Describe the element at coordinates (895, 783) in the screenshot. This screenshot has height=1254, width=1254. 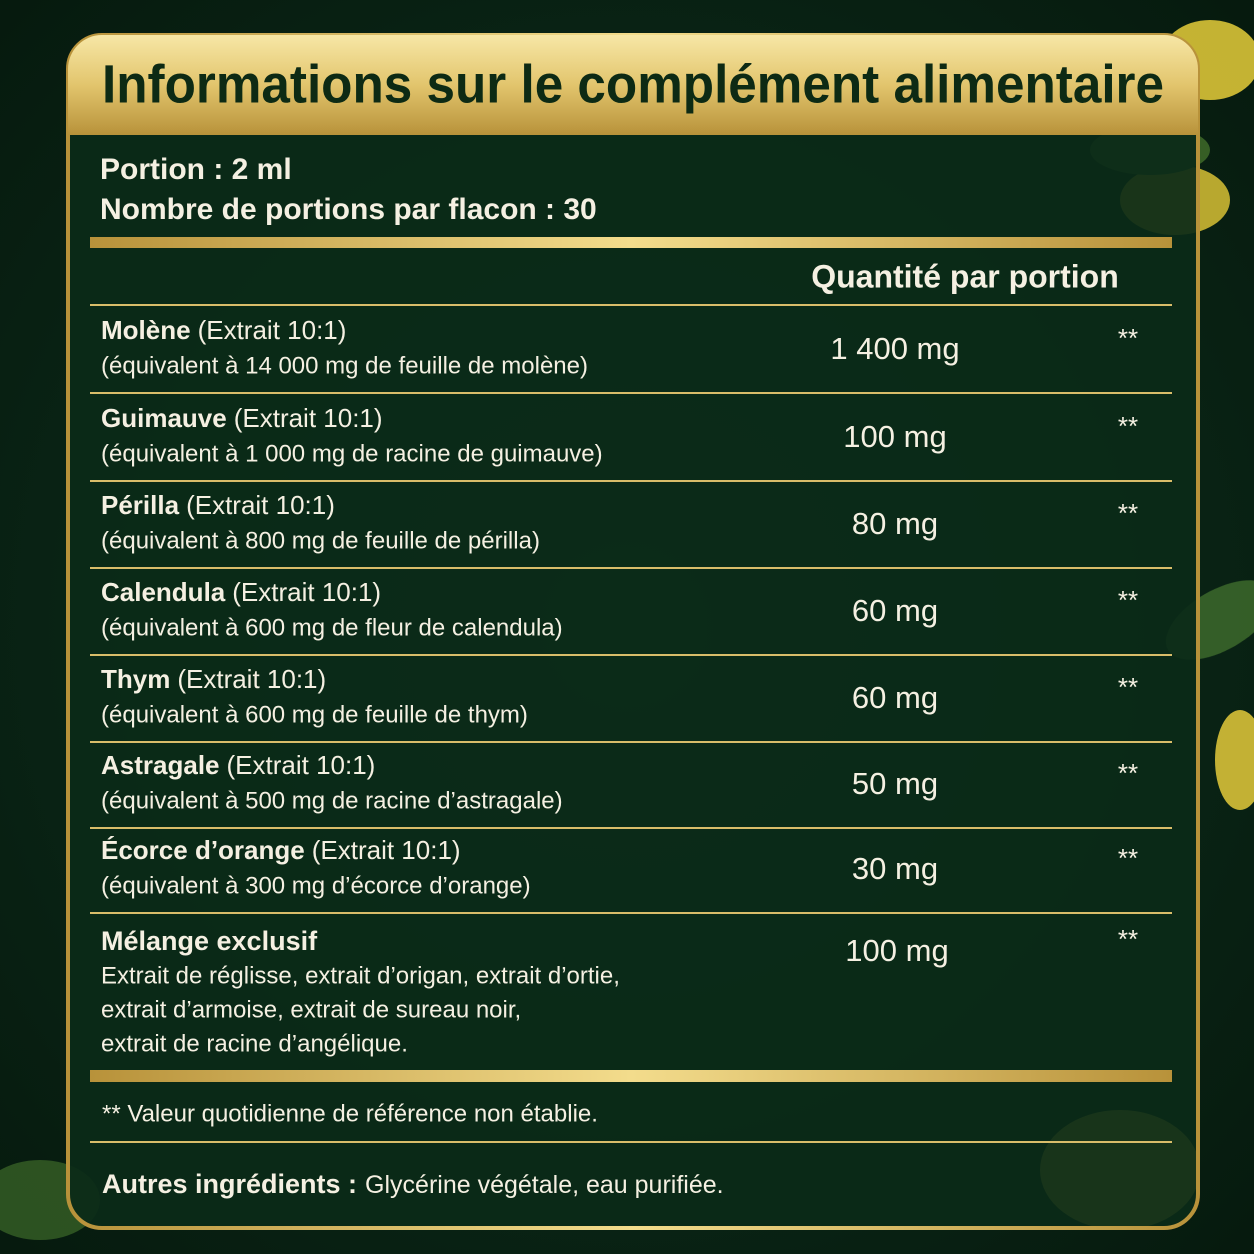
I see `amount: 50 mg` at that location.